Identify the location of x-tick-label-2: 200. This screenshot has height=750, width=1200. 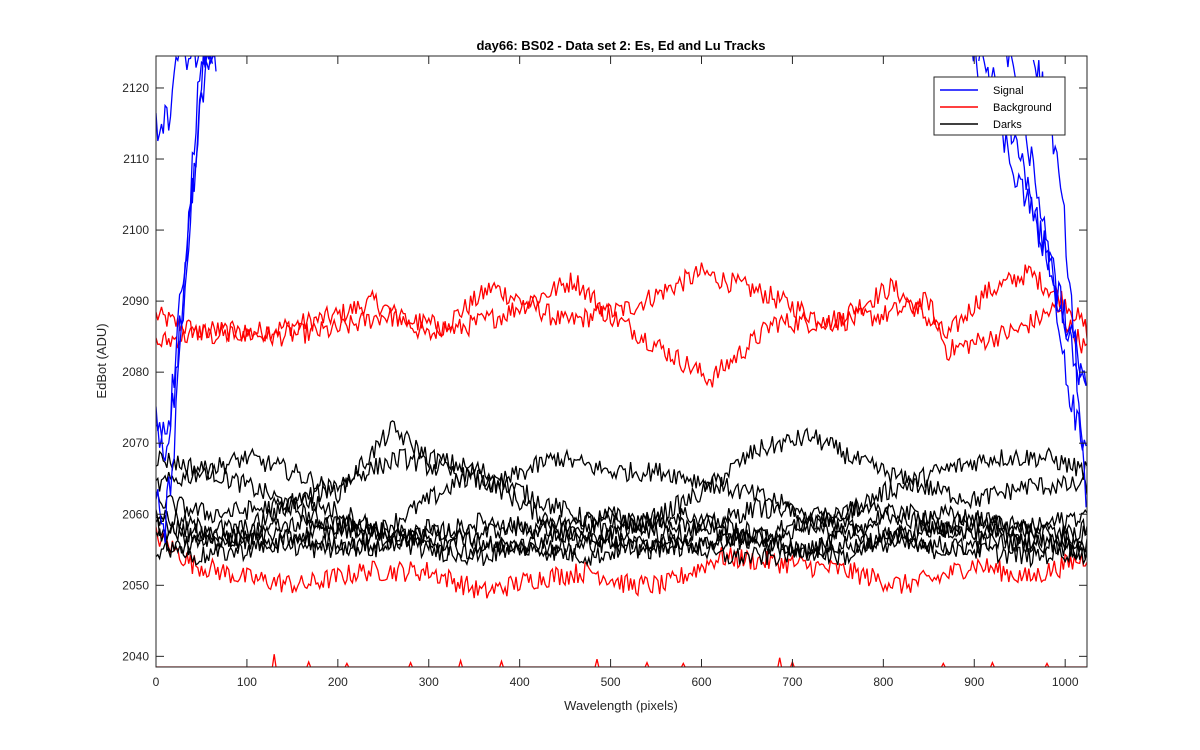
(338, 682).